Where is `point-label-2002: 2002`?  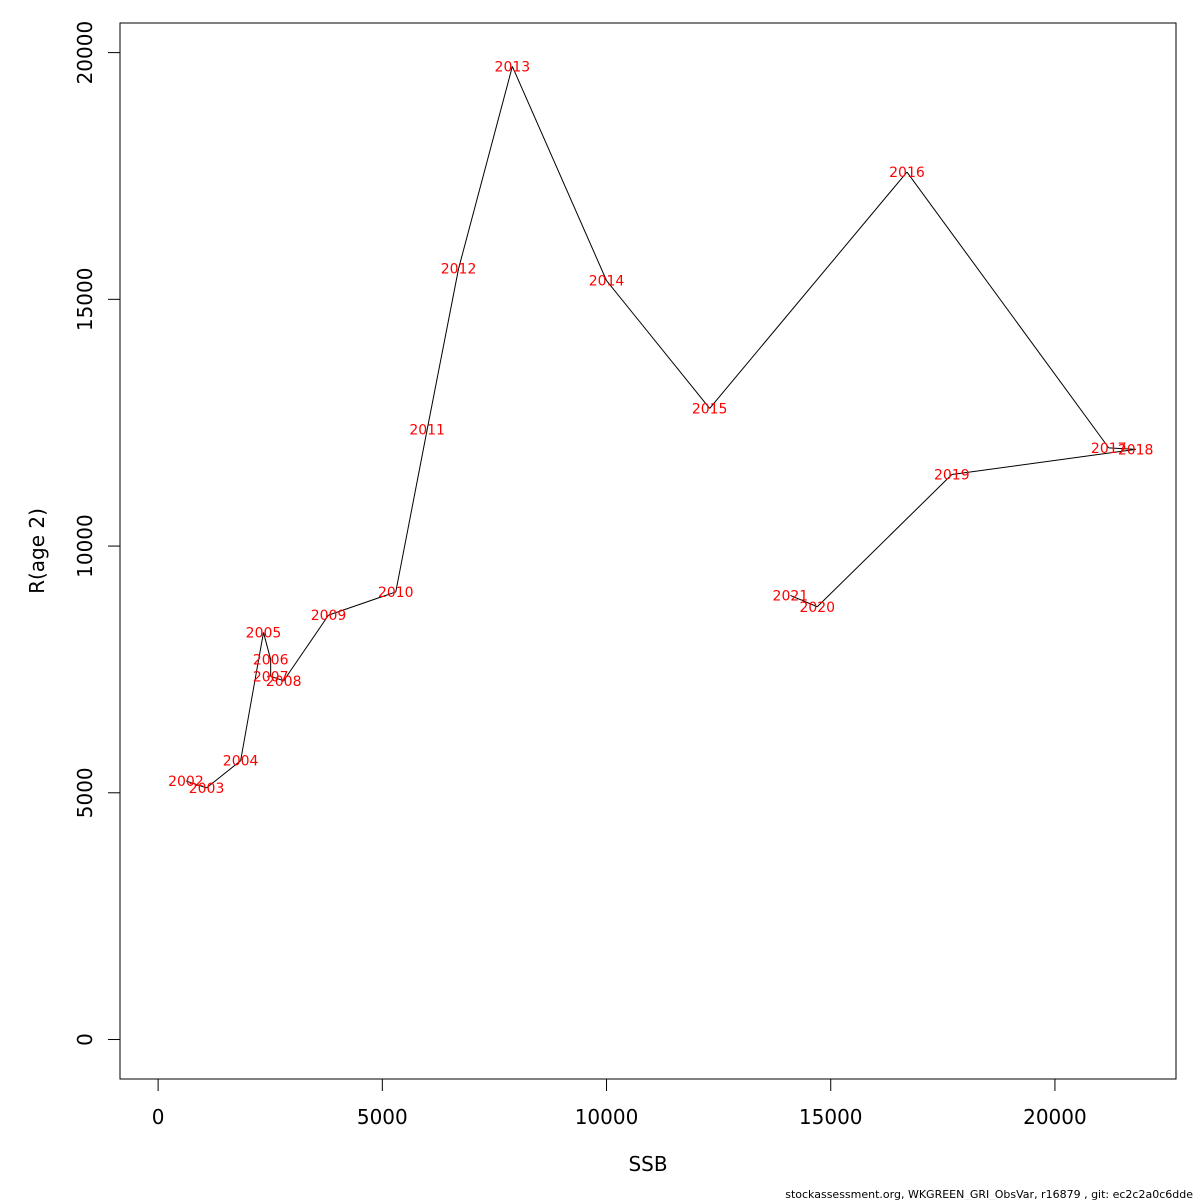 point-label-2002: 2002 is located at coordinates (186, 782).